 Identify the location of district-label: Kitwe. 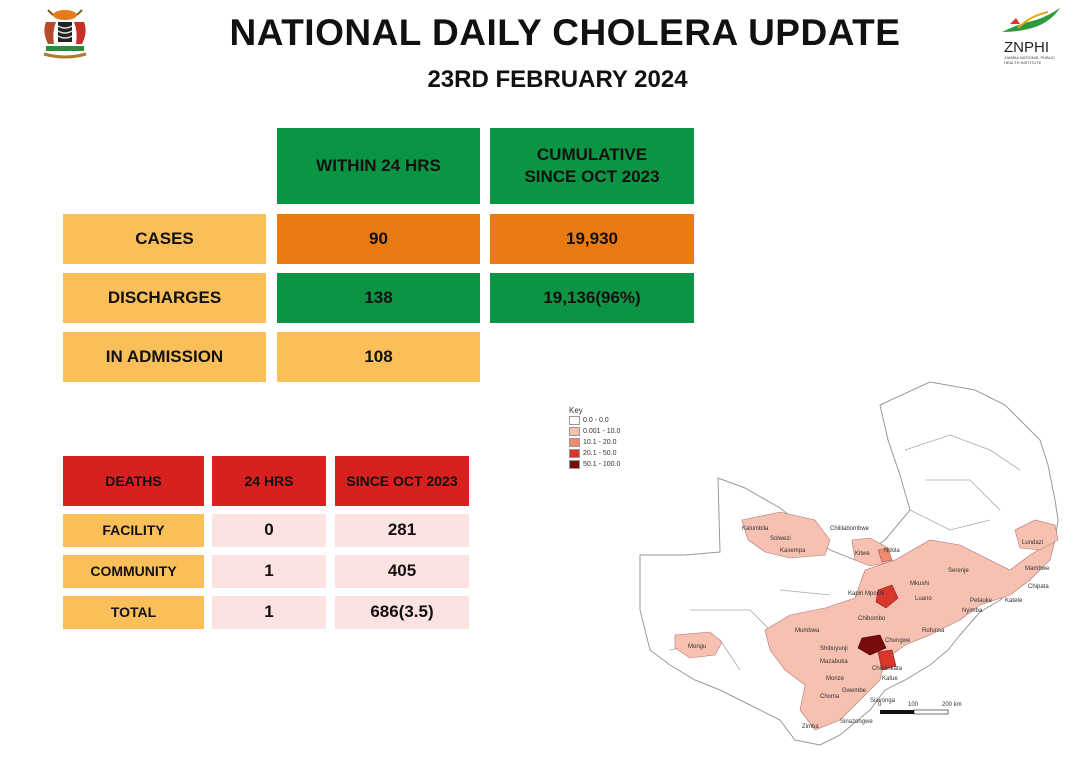
(862, 554).